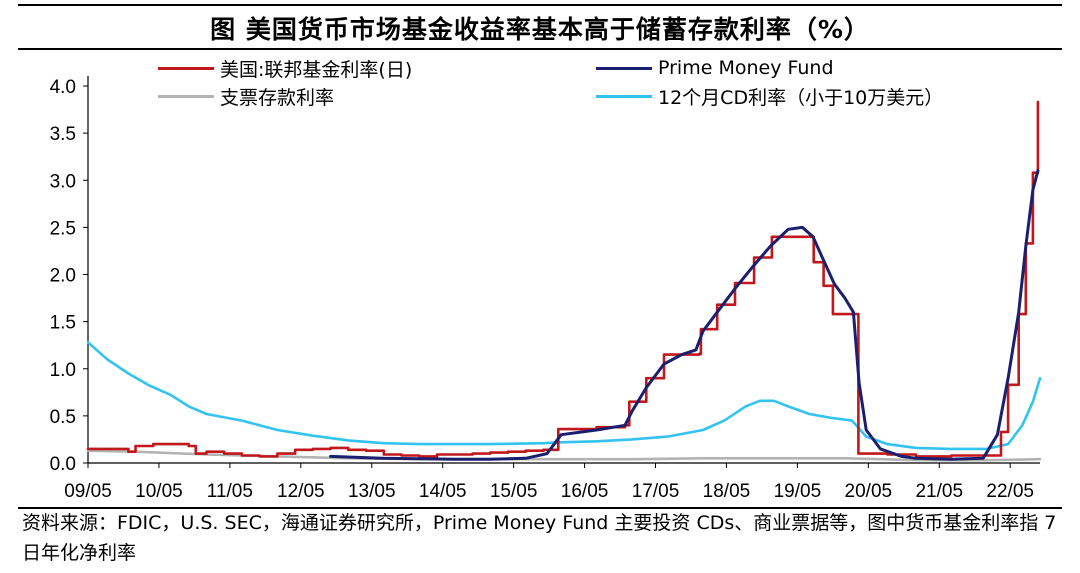 The height and width of the screenshot is (573, 1080). I want to click on x-tick-label: 19/05, so click(798, 491).